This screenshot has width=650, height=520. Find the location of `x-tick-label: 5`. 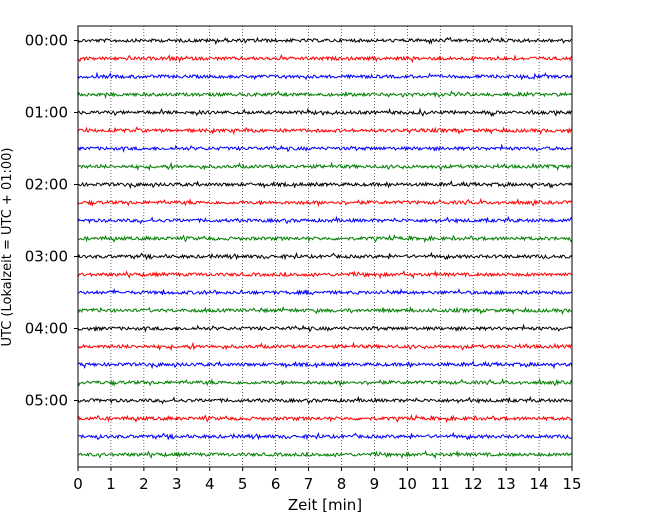

x-tick-label: 5 is located at coordinates (243, 484).